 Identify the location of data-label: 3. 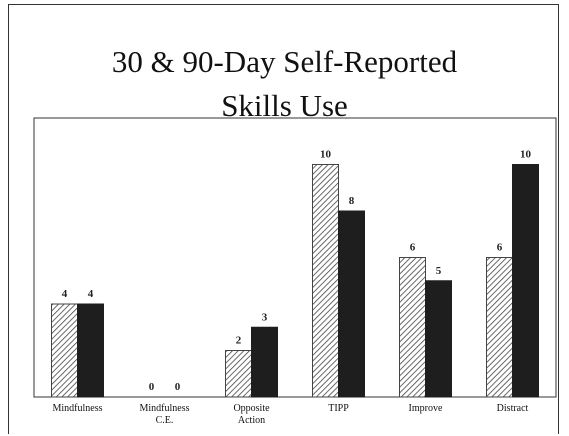
(265, 317).